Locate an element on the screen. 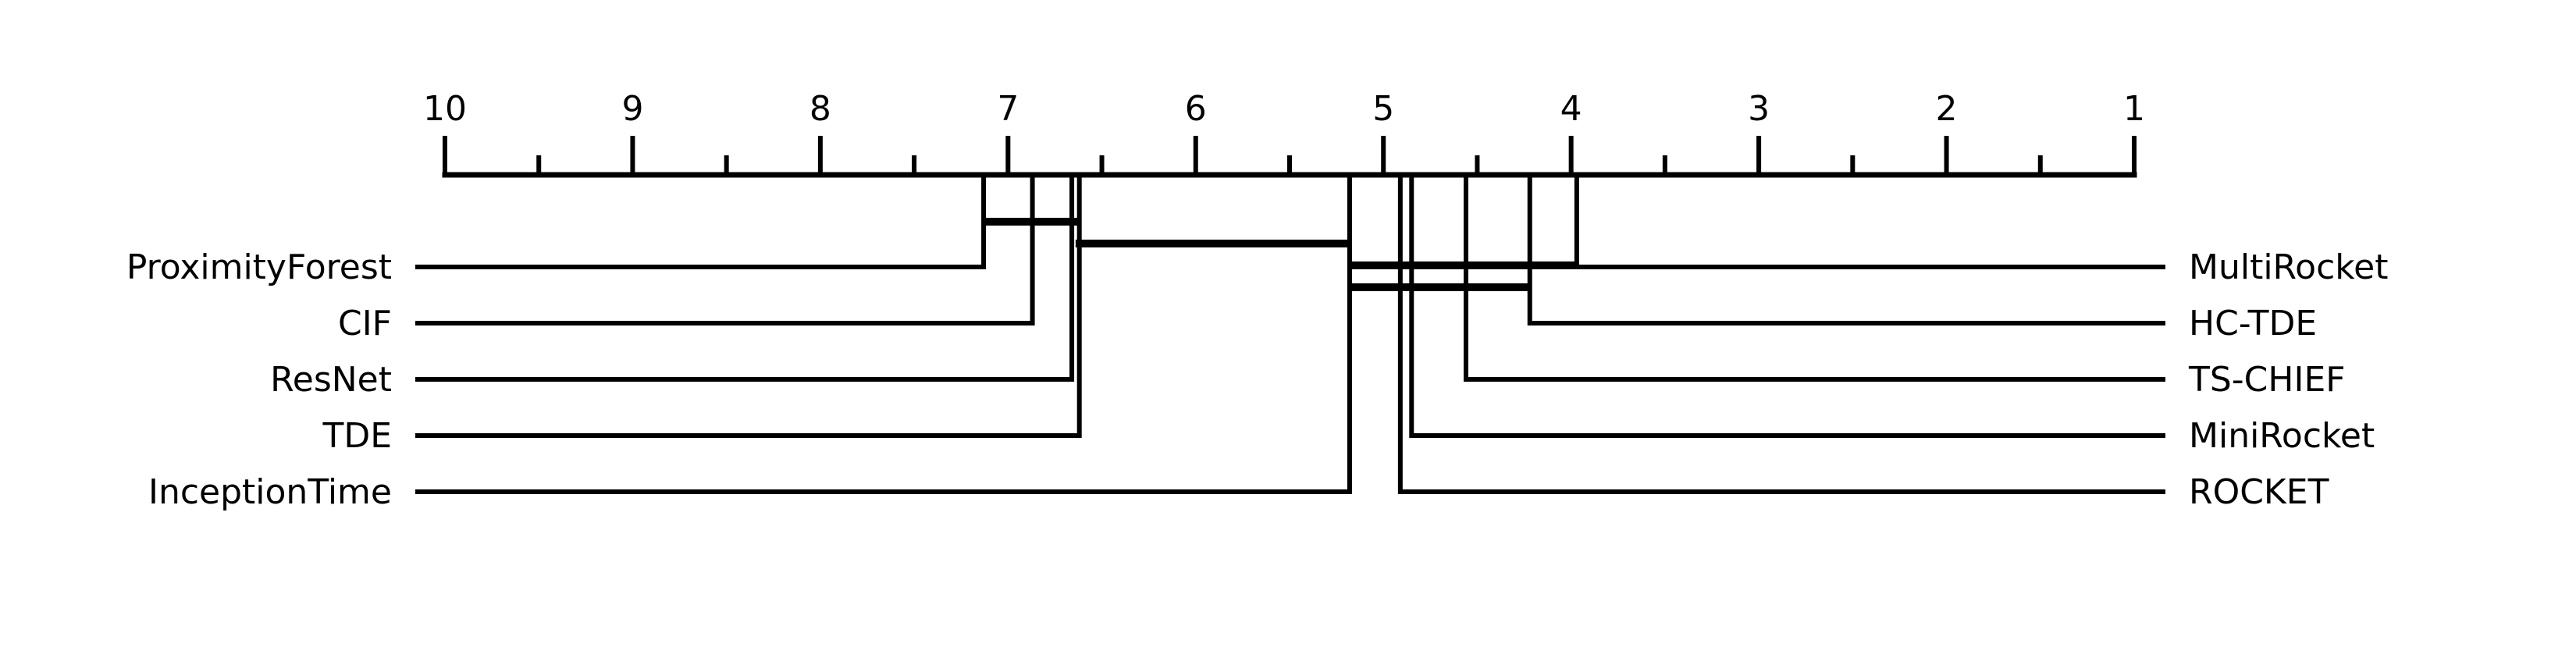  method-label-right: ROCKET is located at coordinates (2259, 492).